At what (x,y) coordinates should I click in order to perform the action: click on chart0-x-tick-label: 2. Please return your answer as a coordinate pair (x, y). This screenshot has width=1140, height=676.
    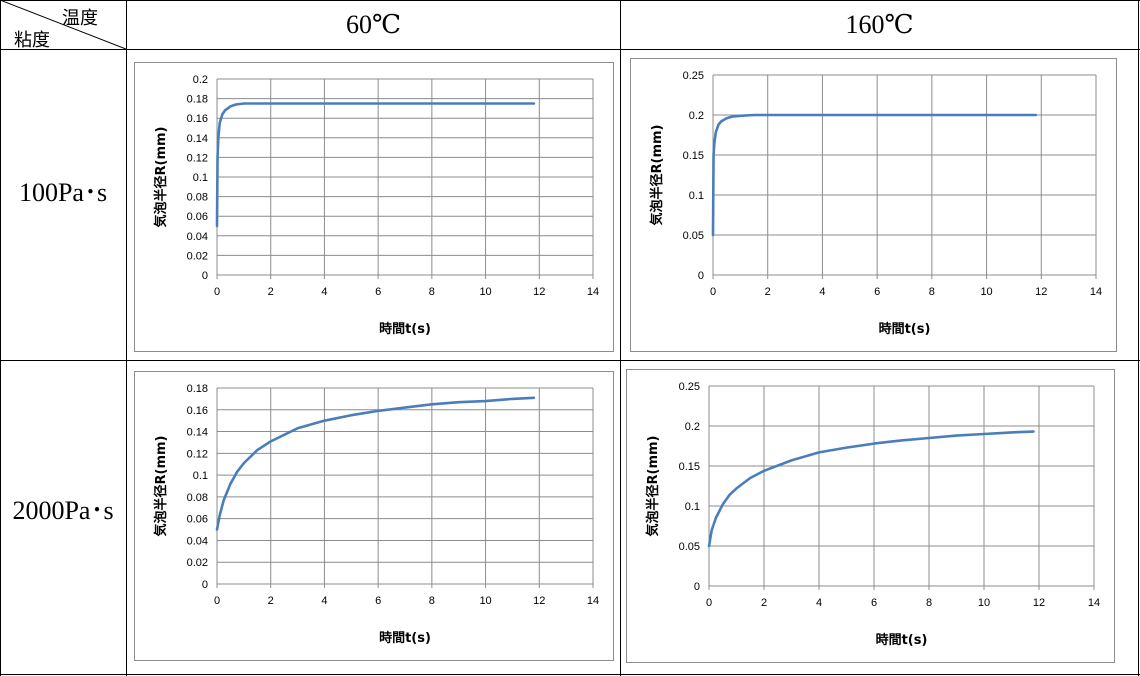
    Looking at the image, I should click on (271, 292).